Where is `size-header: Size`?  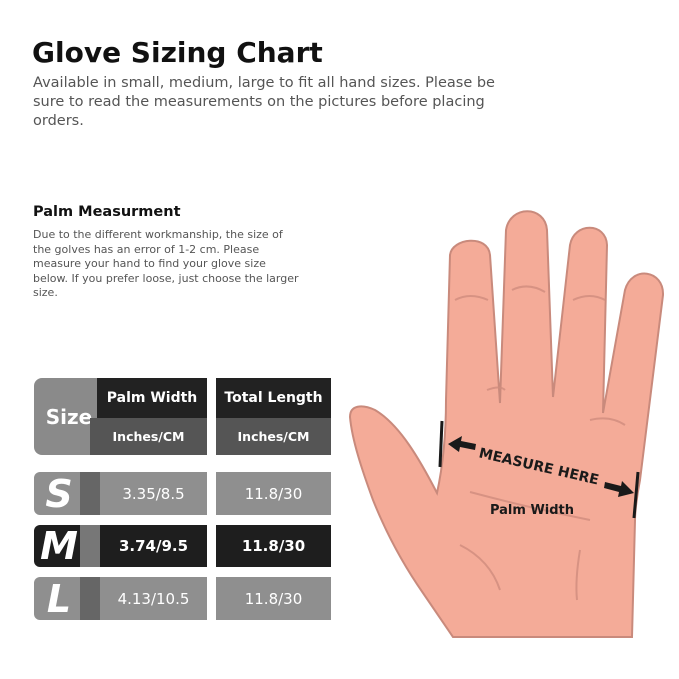 size-header: Size is located at coordinates (69, 416).